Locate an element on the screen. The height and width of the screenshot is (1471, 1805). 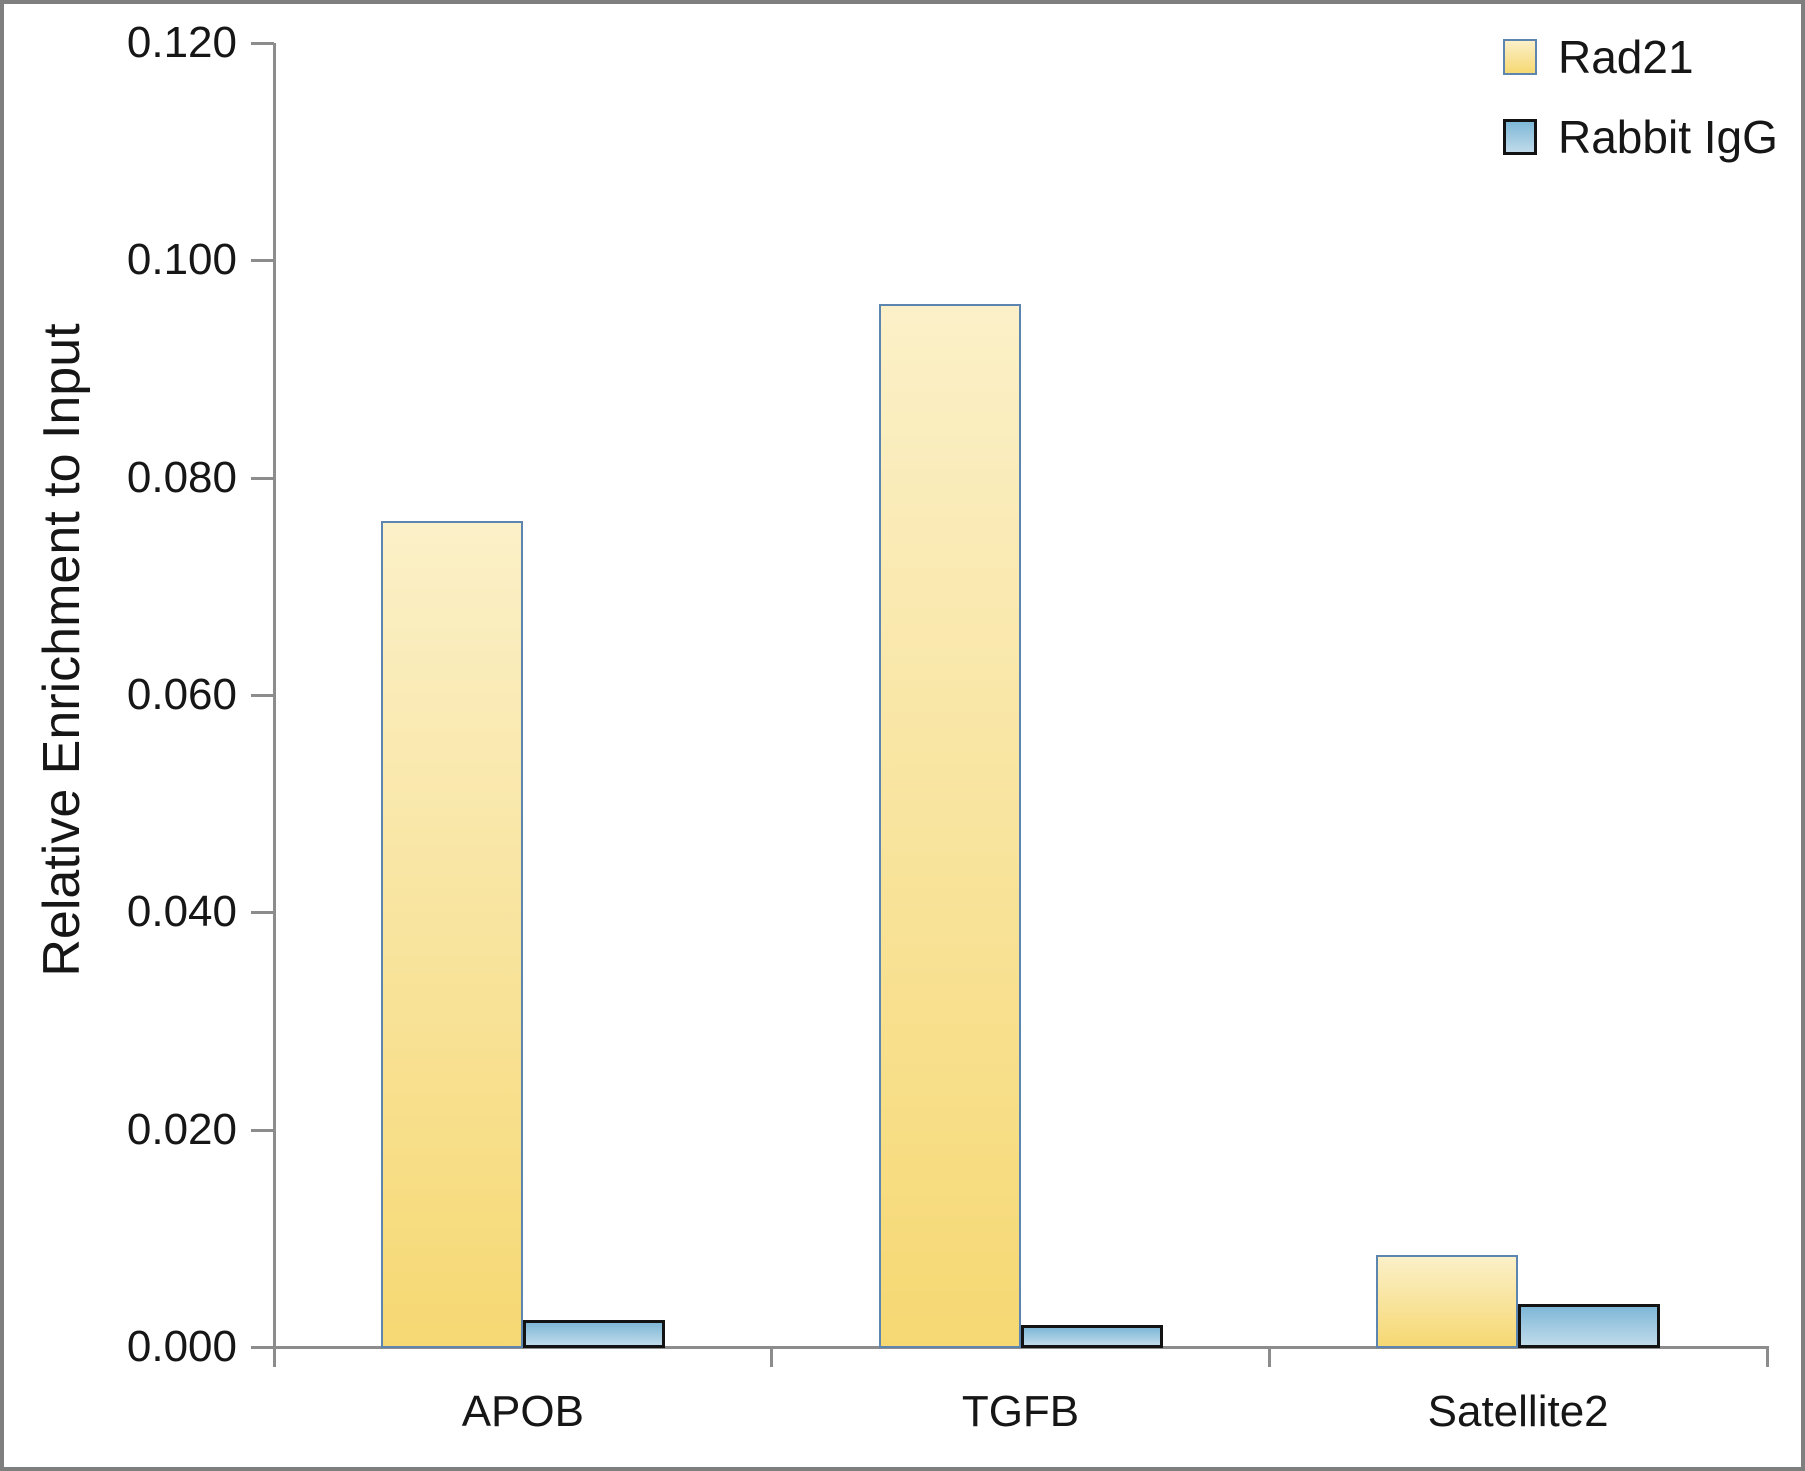
y-tick-label: 0.100 is located at coordinates (181, 260).